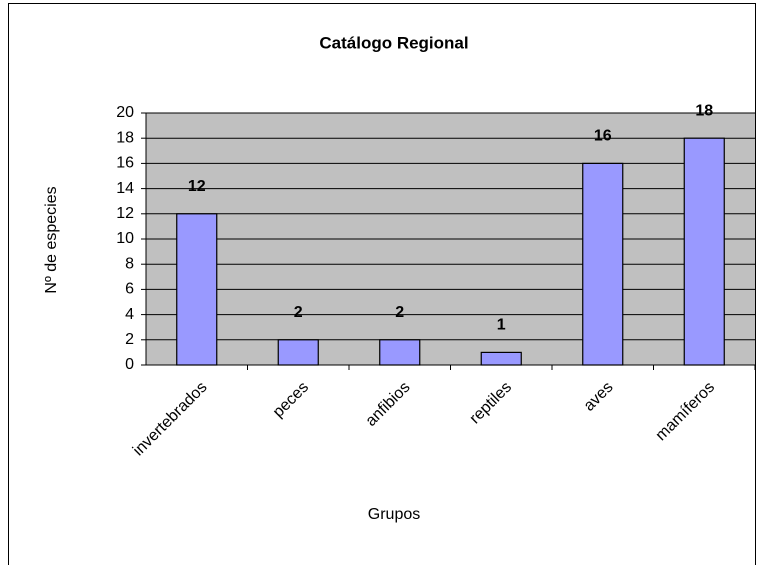  What do you see at coordinates (125, 213) in the screenshot?
I see `y-tick-label: 12` at bounding box center [125, 213].